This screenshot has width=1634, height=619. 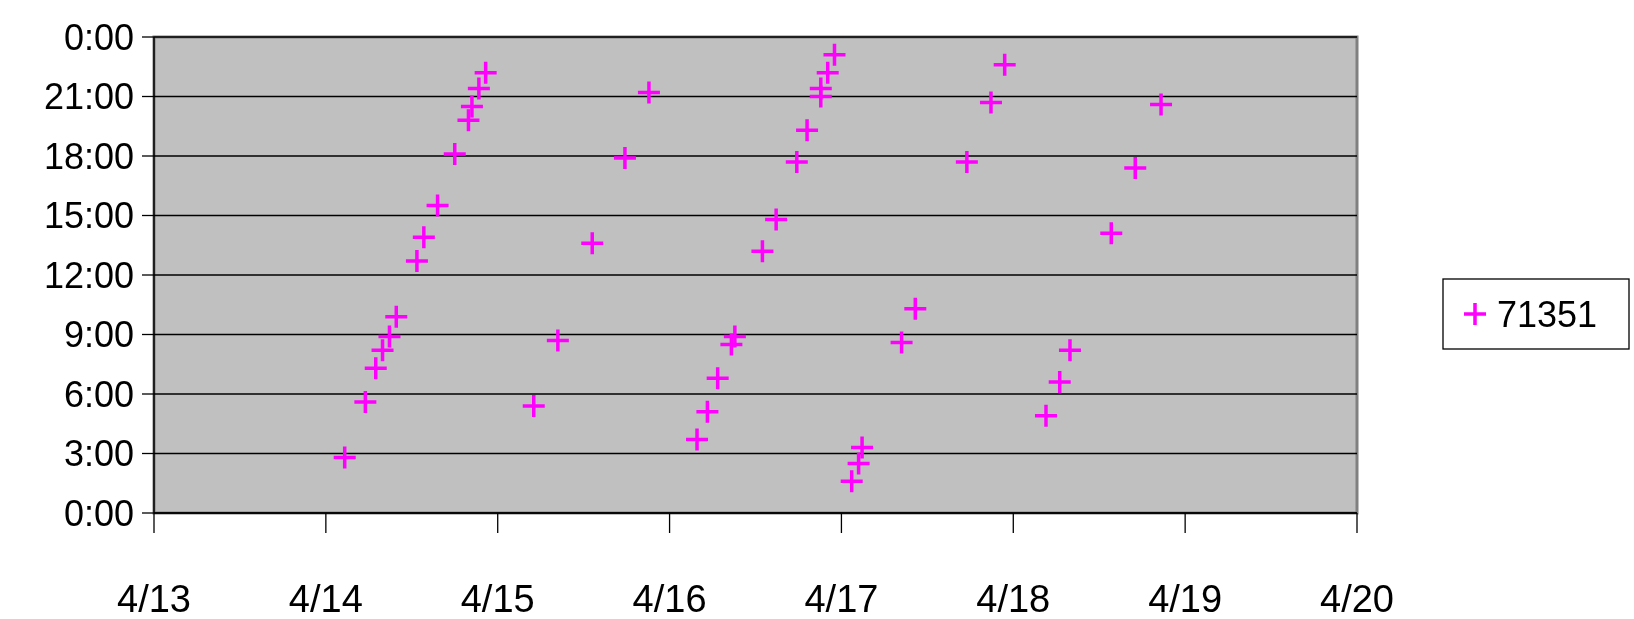 What do you see at coordinates (841, 598) in the screenshot?
I see `x-tick-label: 4/17` at bounding box center [841, 598].